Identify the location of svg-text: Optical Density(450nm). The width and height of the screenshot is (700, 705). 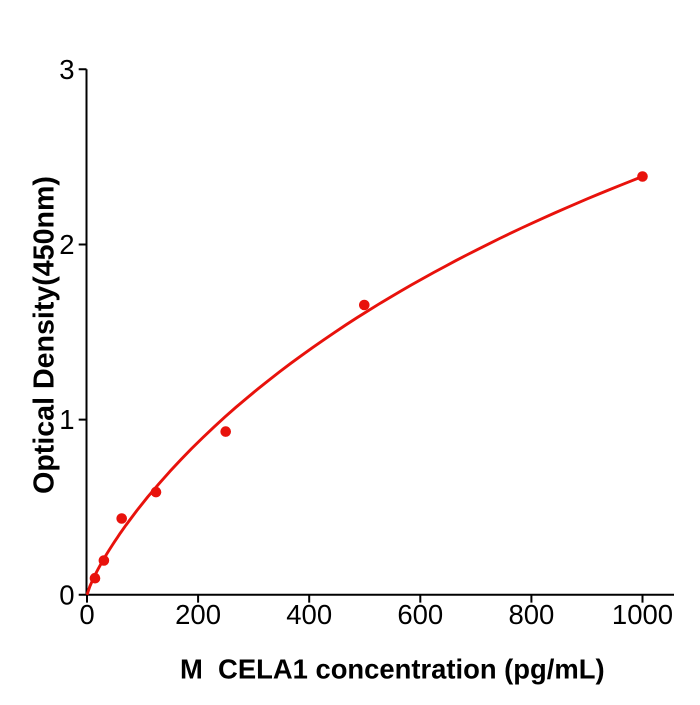
(44, 335).